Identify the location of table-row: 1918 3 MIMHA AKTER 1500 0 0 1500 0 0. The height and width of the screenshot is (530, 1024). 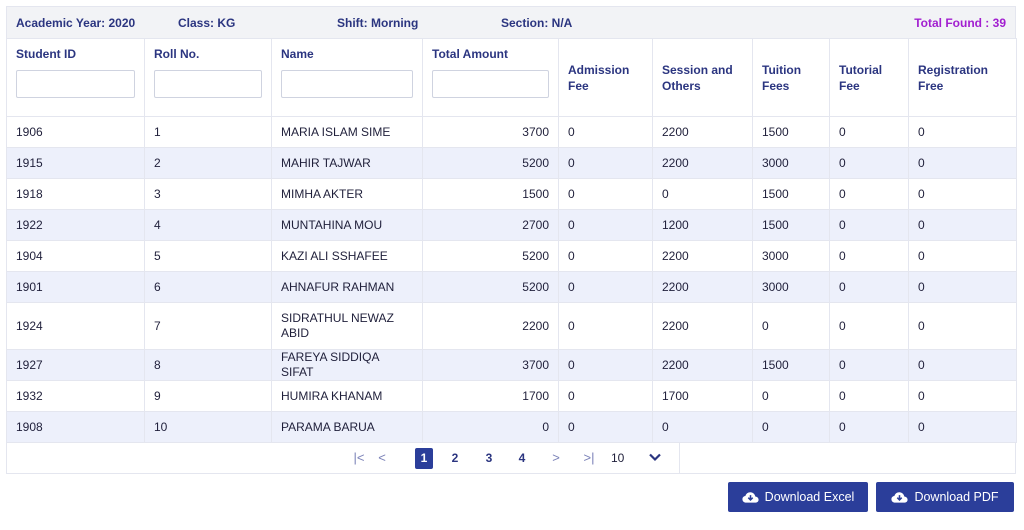
(511, 194).